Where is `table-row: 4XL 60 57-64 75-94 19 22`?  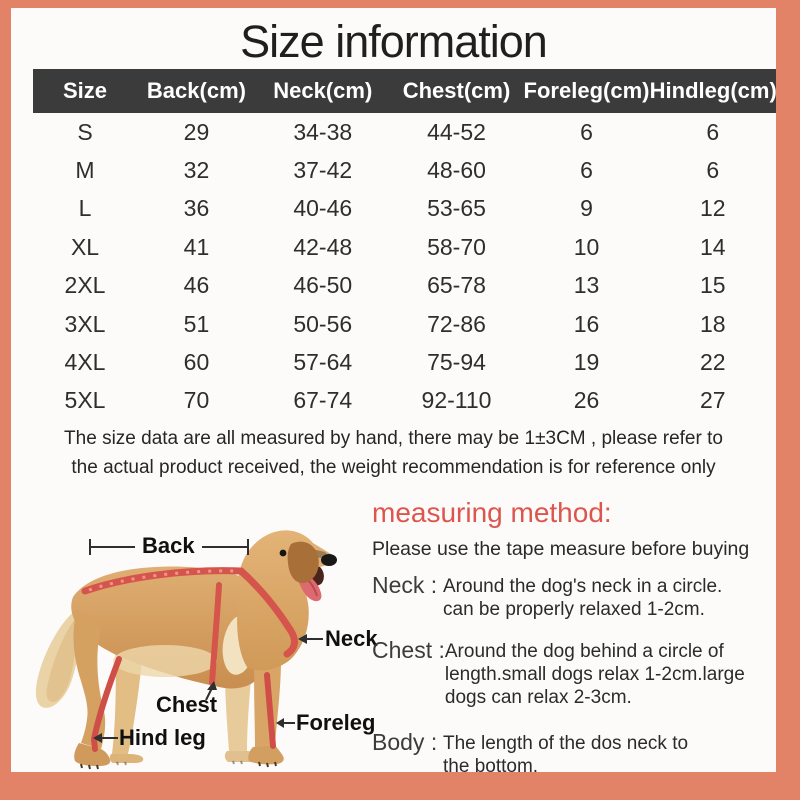
table-row: 4XL 60 57-64 75-94 19 22 is located at coordinates (404, 362).